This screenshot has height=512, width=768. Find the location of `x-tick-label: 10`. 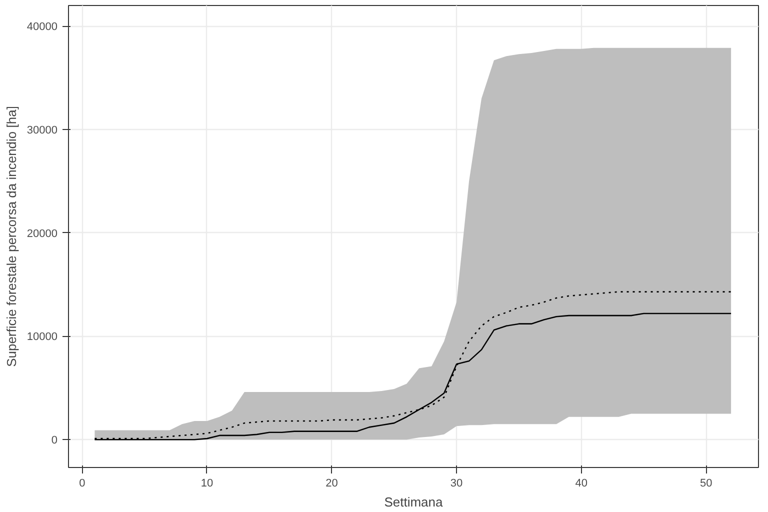

x-tick-label: 10 is located at coordinates (207, 484).